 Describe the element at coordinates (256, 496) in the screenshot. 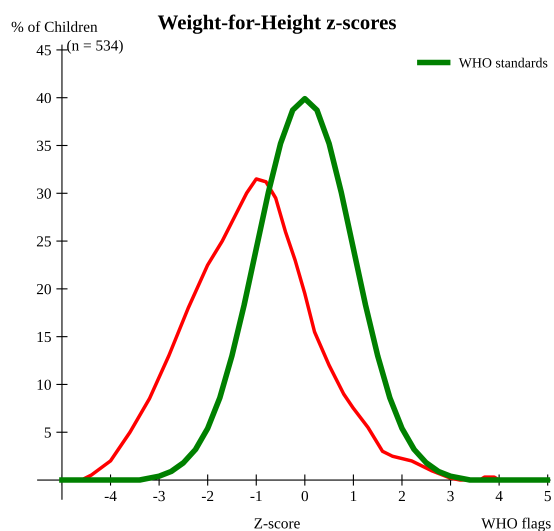

I see `x-tick-label: -1` at that location.